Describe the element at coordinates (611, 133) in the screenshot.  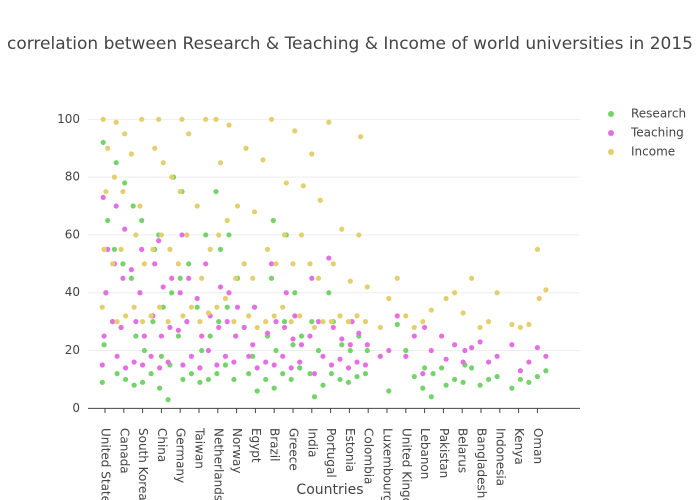
I see `legend-symbol` at that location.